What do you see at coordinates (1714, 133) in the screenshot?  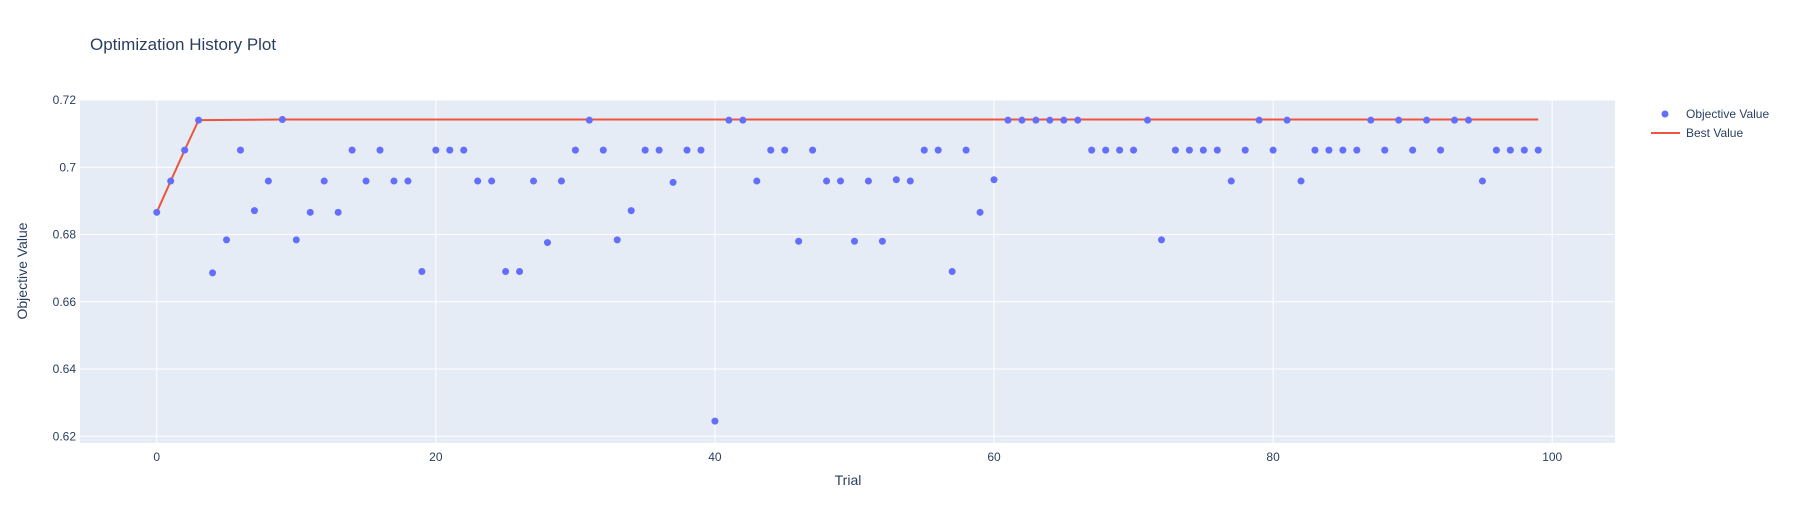 I see `legend-best-label: Best Value` at bounding box center [1714, 133].